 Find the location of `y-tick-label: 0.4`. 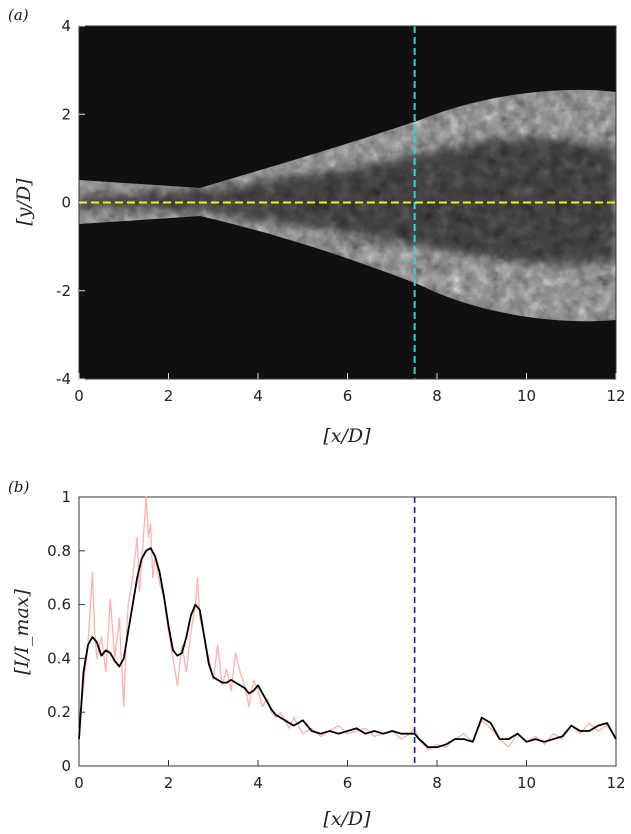

y-tick-label: 0.4 is located at coordinates (59, 658).